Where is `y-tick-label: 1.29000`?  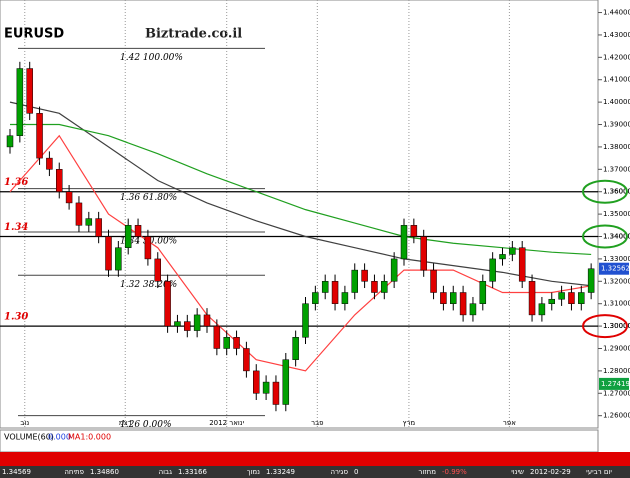 y-tick-label: 1.29000 is located at coordinates (616, 348).